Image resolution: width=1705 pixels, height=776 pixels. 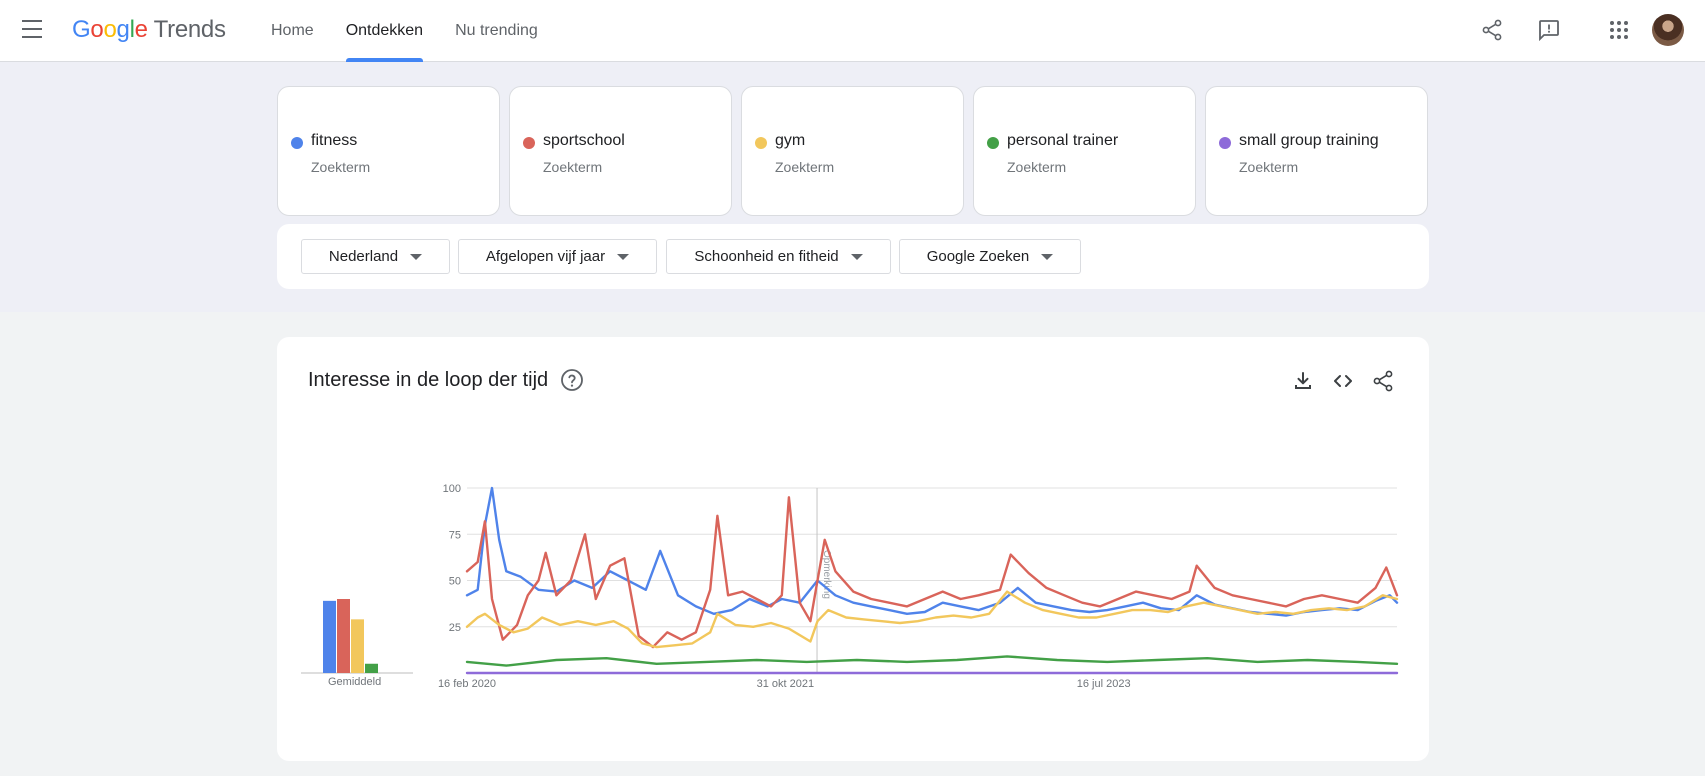 I want to click on feedback-icon, so click(x=1549, y=30).